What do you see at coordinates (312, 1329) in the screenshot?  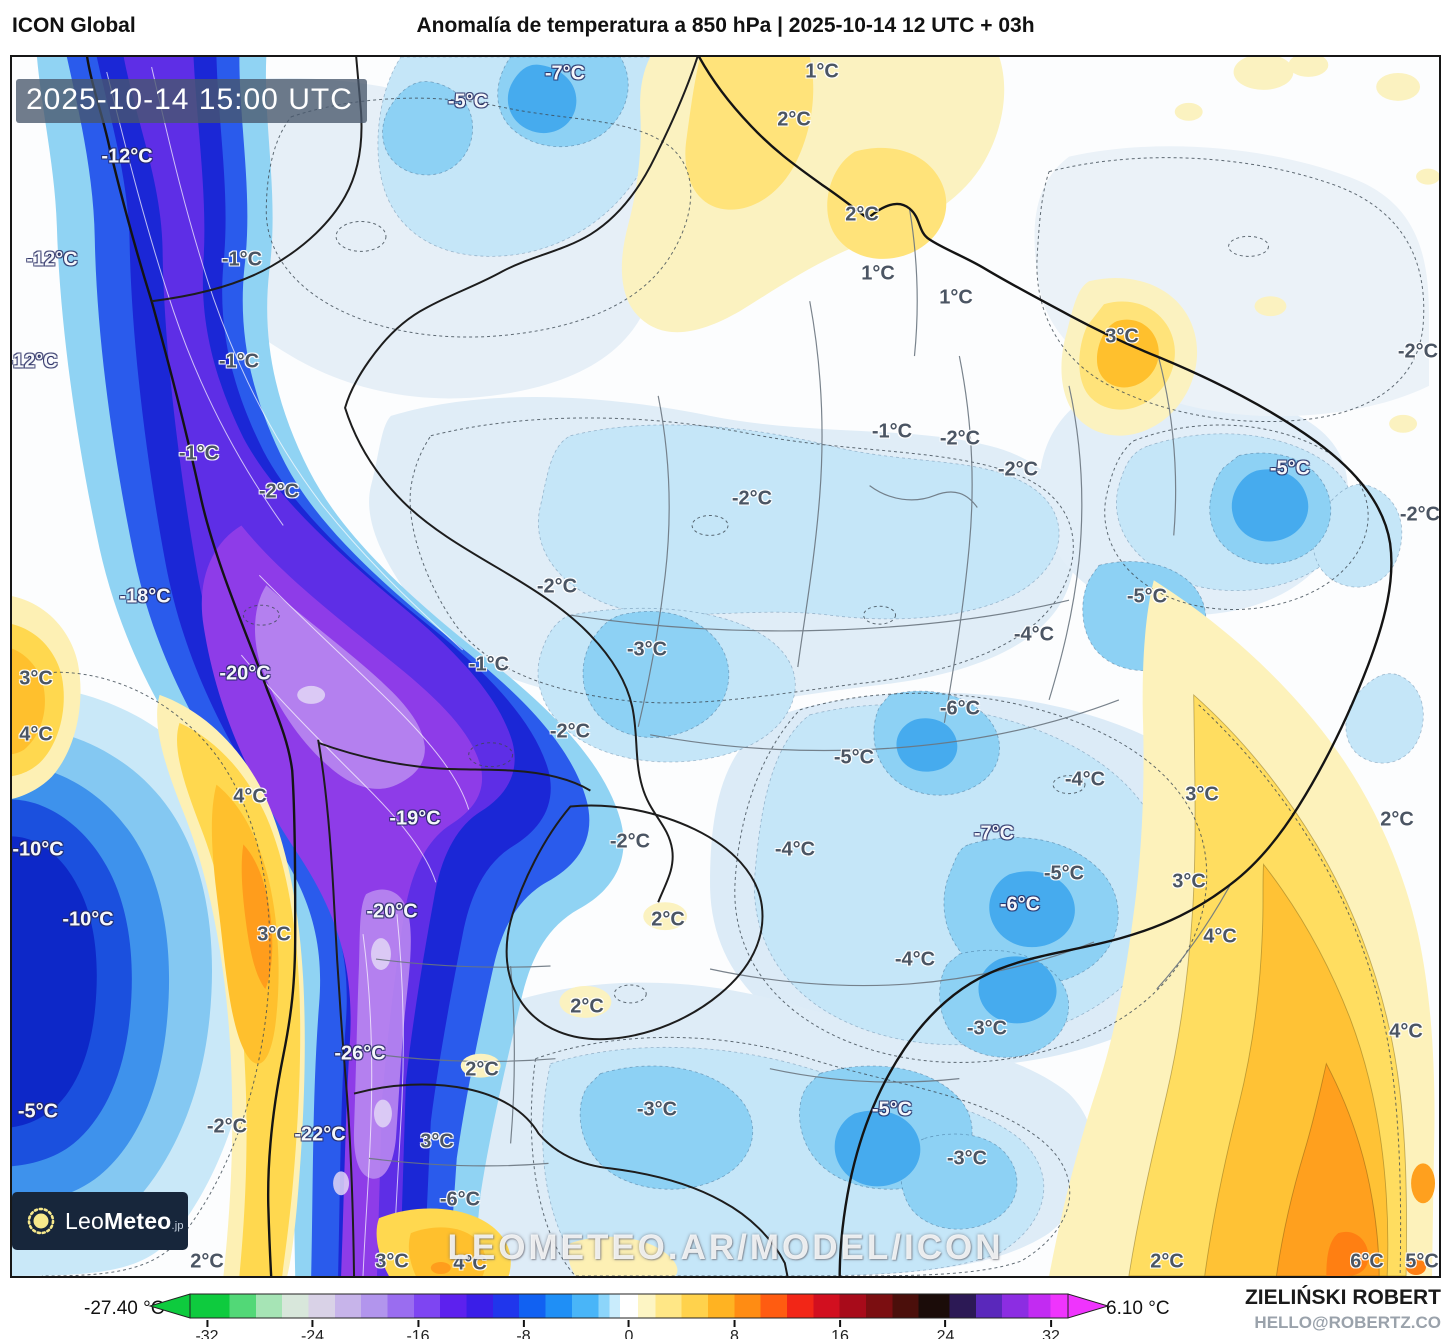 I see `colorbar-tick: -24` at bounding box center [312, 1329].